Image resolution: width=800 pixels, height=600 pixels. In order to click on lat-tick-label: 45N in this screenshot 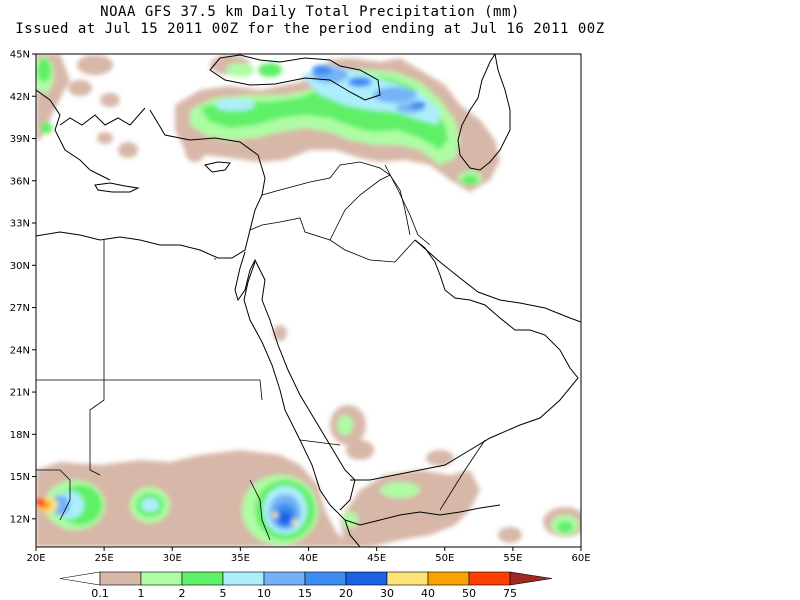, I will do `click(20, 55)`.